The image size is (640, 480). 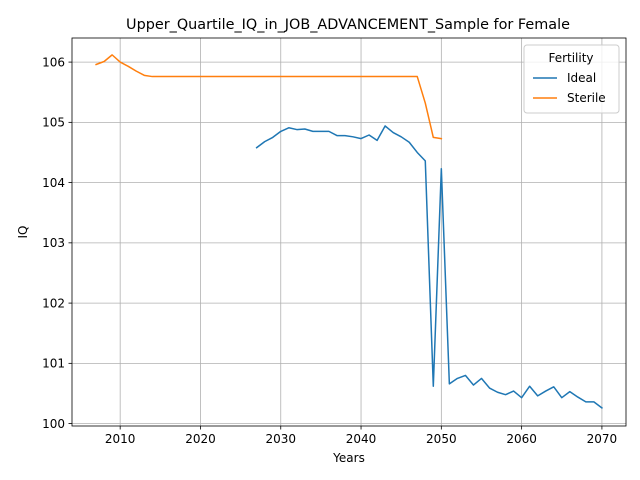 I want to click on y-axis-ticks: 100 101 102 103 104 105 106, so click(x=57, y=243).